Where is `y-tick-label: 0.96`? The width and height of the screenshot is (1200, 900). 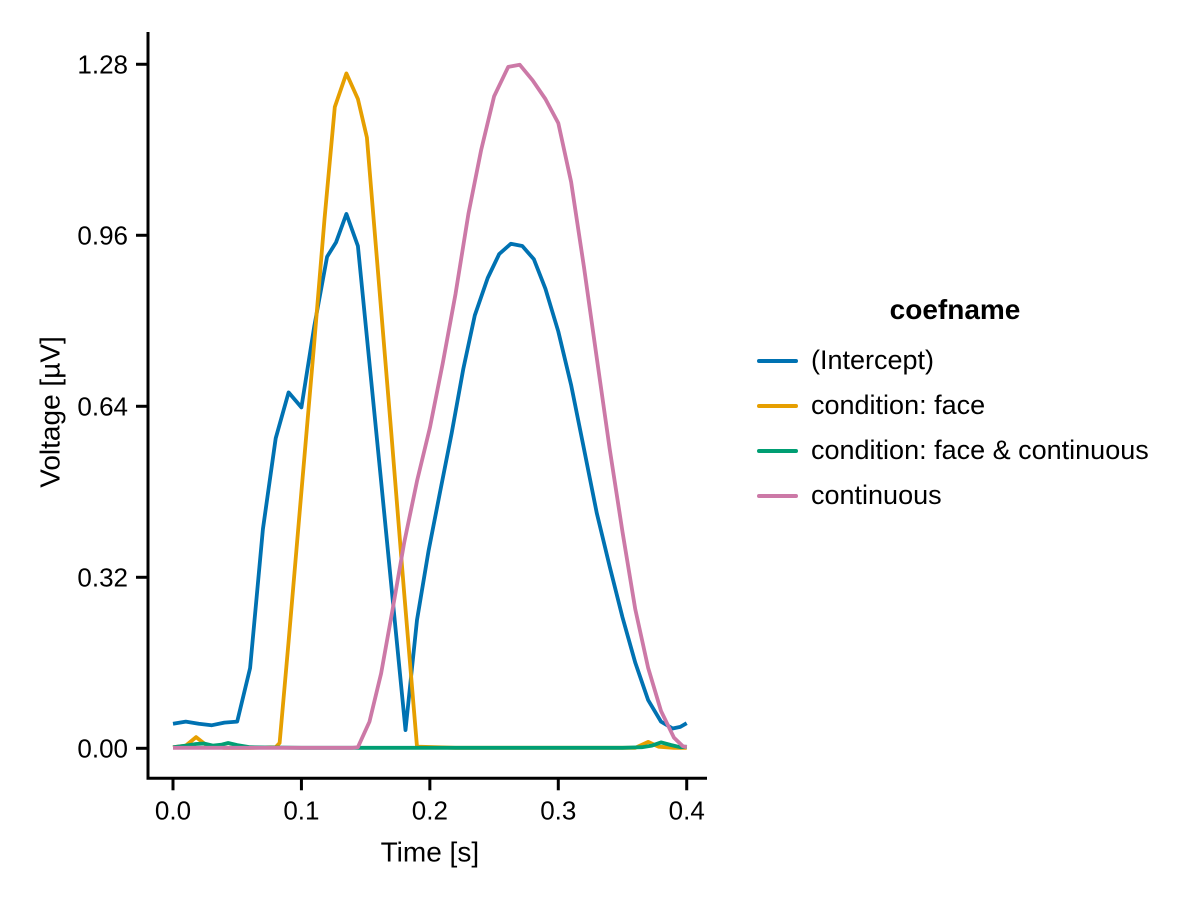 y-tick-label: 0.96 is located at coordinates (102, 235).